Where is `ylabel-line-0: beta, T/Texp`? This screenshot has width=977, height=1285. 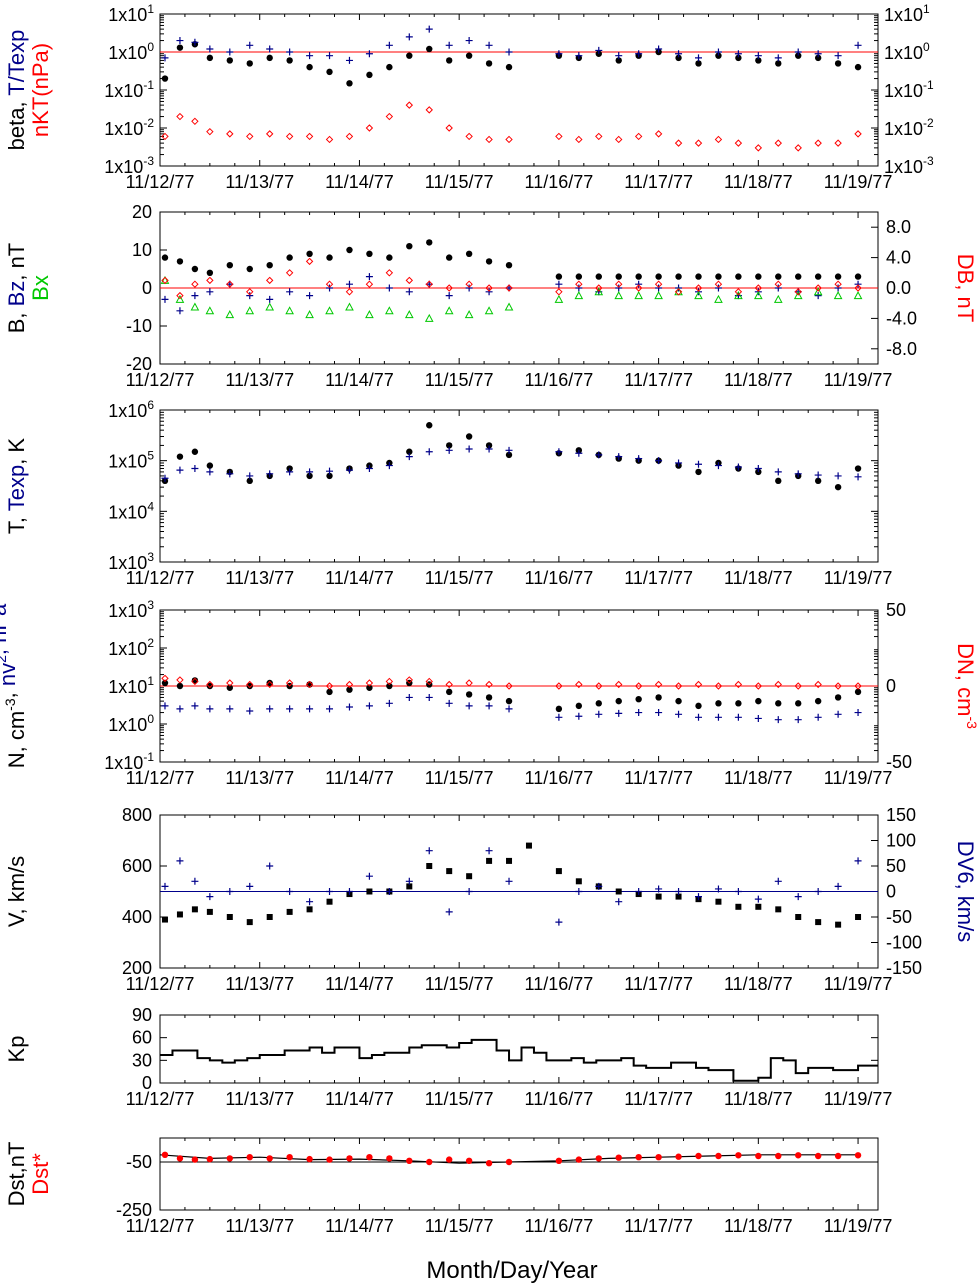 ylabel-line-0: beta, T/Texp is located at coordinates (16, 90).